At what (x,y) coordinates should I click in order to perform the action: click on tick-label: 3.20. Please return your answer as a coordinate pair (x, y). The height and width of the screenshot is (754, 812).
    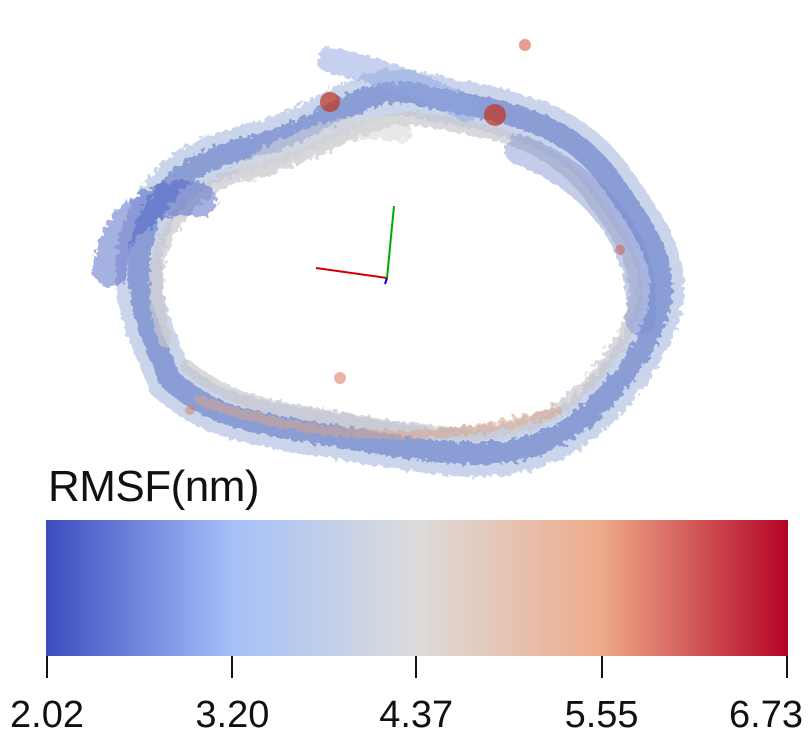
    Looking at the image, I should click on (232, 715).